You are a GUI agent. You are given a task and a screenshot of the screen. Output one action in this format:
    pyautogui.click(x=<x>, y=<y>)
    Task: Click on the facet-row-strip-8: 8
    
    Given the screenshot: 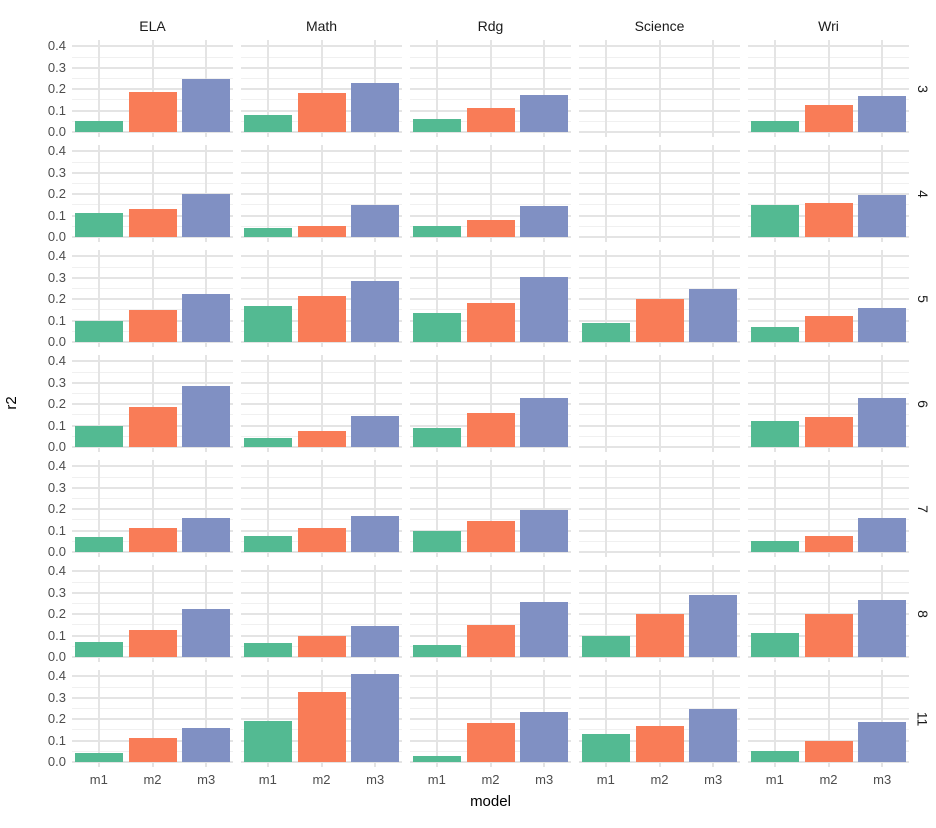 What is the action you would take?
    pyautogui.click(x=922, y=613)
    